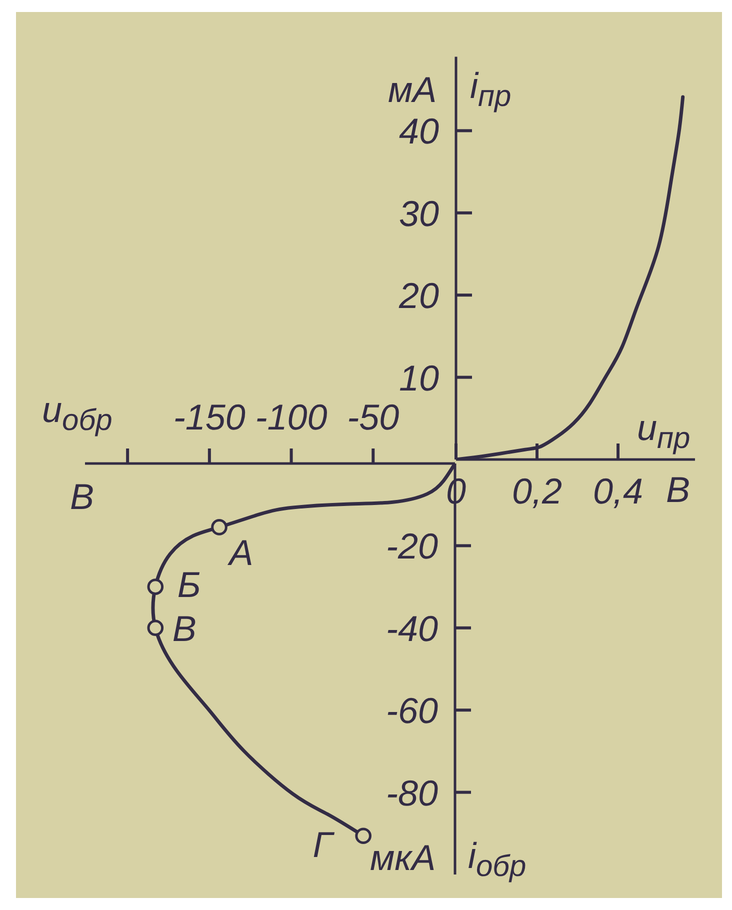 The width and height of the screenshot is (732, 910). I want to click on x-tick-label: 0,4, so click(618, 490).